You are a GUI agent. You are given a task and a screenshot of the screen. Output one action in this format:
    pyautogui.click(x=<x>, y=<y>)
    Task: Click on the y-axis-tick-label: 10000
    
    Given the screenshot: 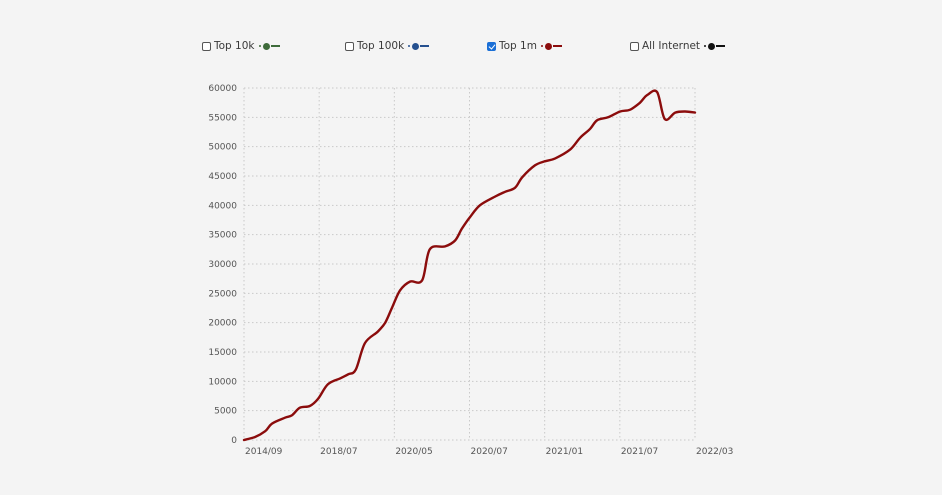 What is the action you would take?
    pyautogui.click(x=222, y=382)
    